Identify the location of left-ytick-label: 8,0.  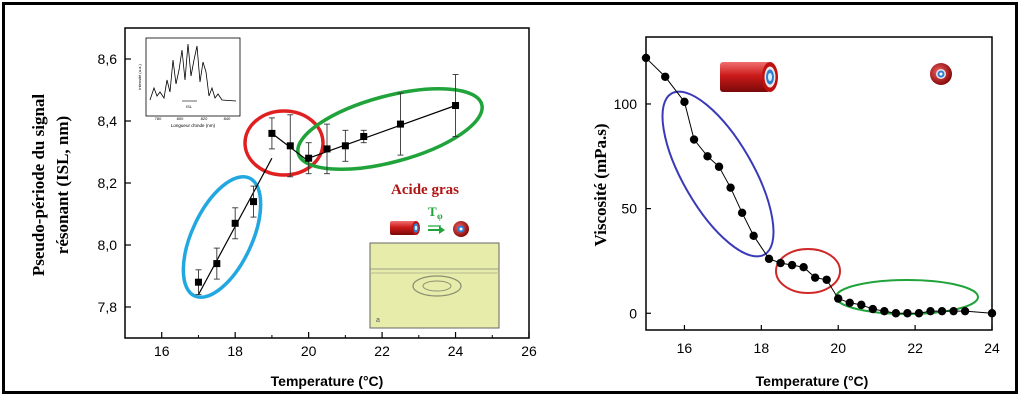
(108, 245).